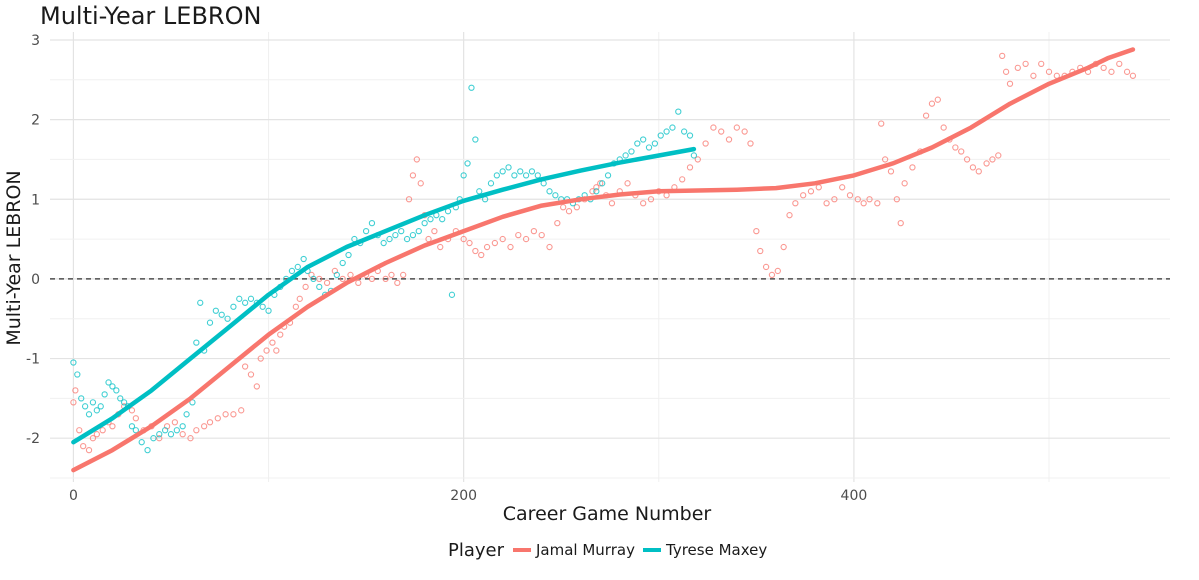  Describe the element at coordinates (35, 41) in the screenshot. I see `y-tick-label: 3` at that location.